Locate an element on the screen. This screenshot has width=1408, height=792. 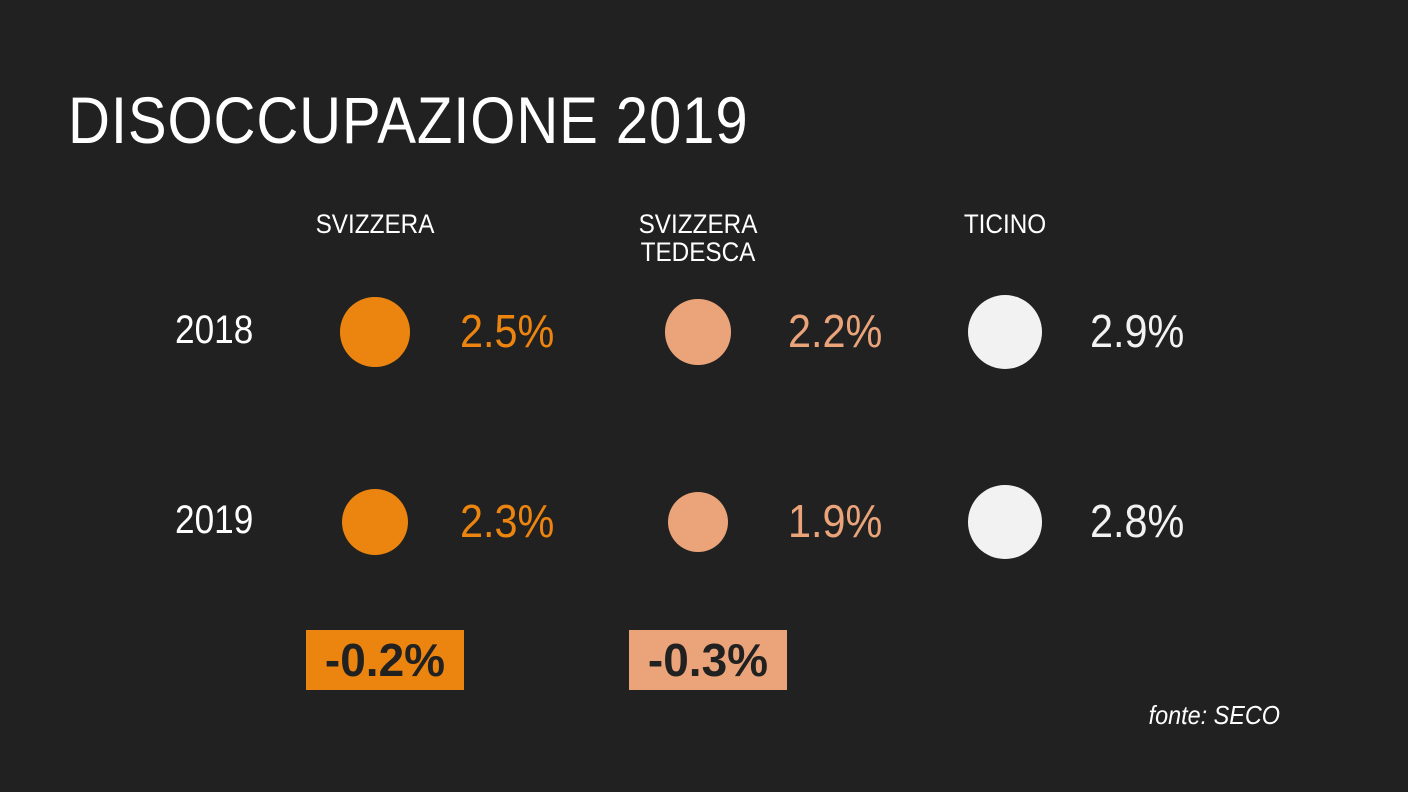
year-label-2018: 2018 is located at coordinates (214, 330).